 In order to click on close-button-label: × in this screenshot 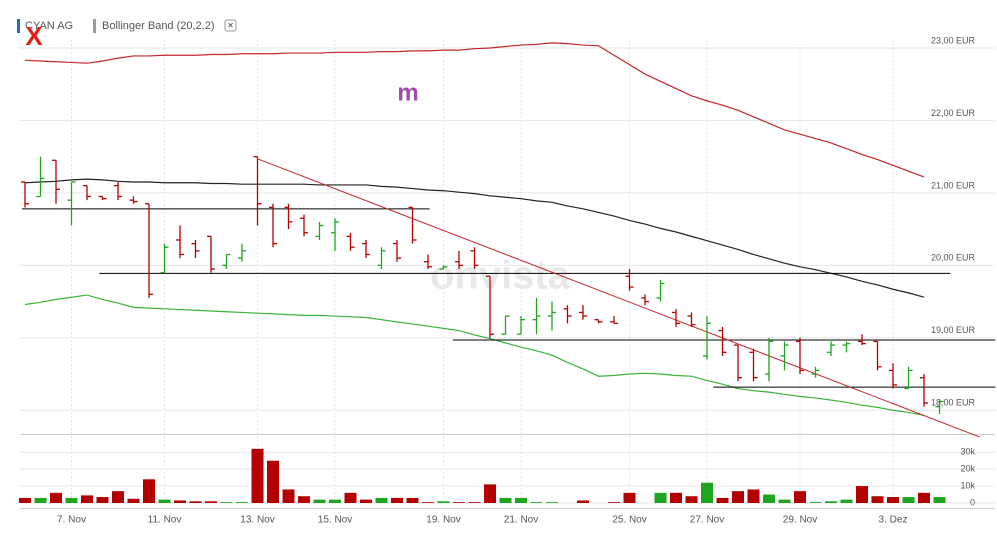, I will do `click(231, 26)`.